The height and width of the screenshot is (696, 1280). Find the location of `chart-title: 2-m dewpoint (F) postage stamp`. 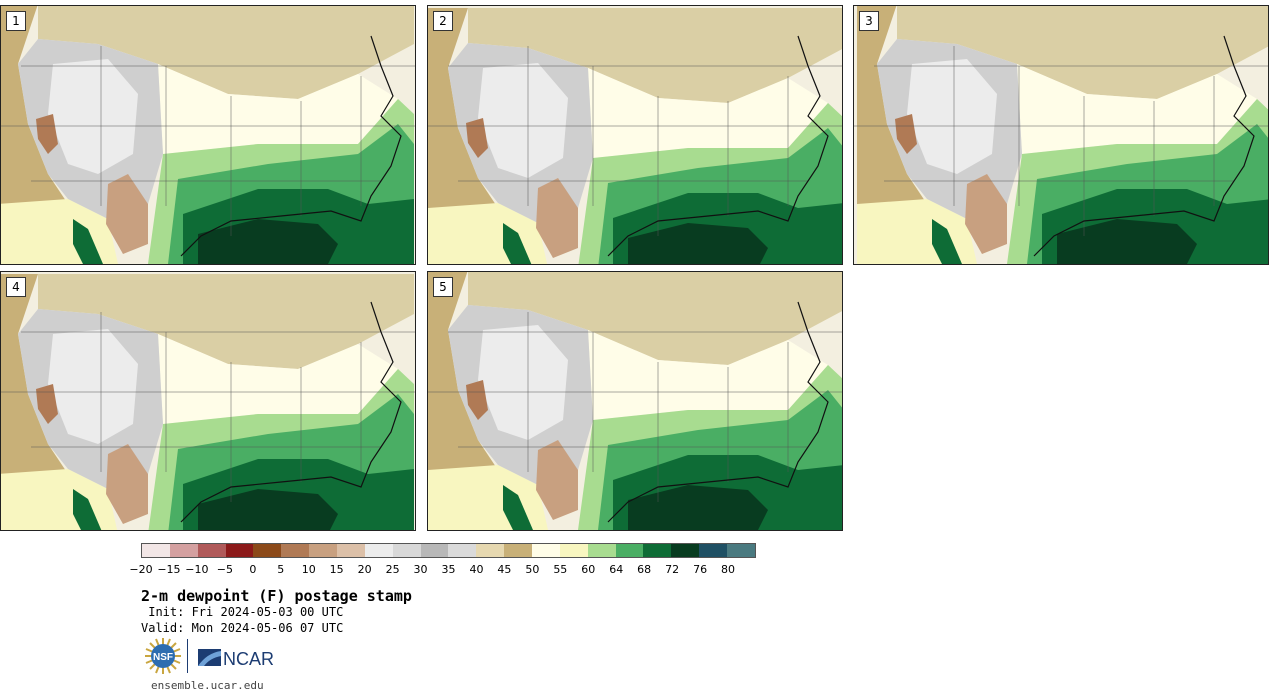

chart-title: 2-m dewpoint (F) postage stamp is located at coordinates (276, 596).